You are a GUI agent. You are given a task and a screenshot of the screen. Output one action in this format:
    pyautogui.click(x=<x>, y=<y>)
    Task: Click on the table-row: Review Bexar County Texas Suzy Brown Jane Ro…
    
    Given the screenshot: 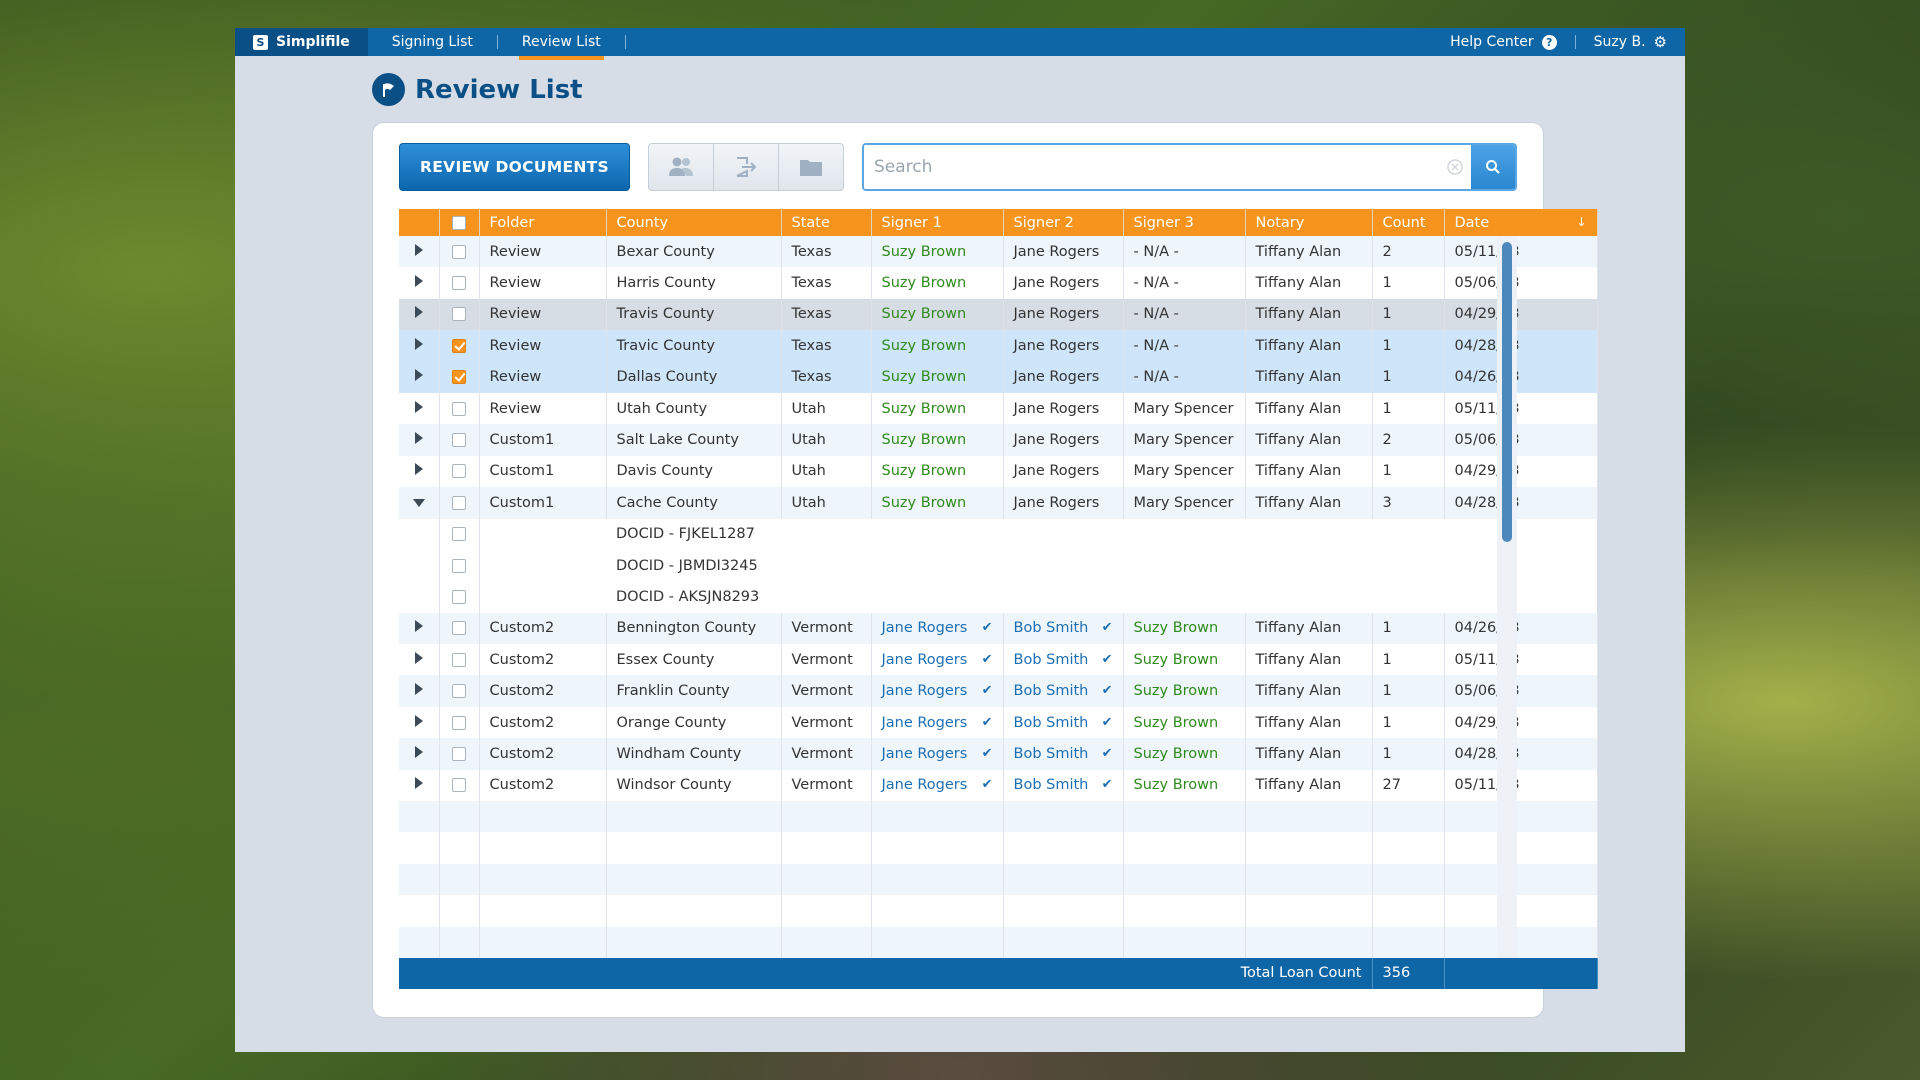 What is the action you would take?
    pyautogui.click(x=998, y=252)
    